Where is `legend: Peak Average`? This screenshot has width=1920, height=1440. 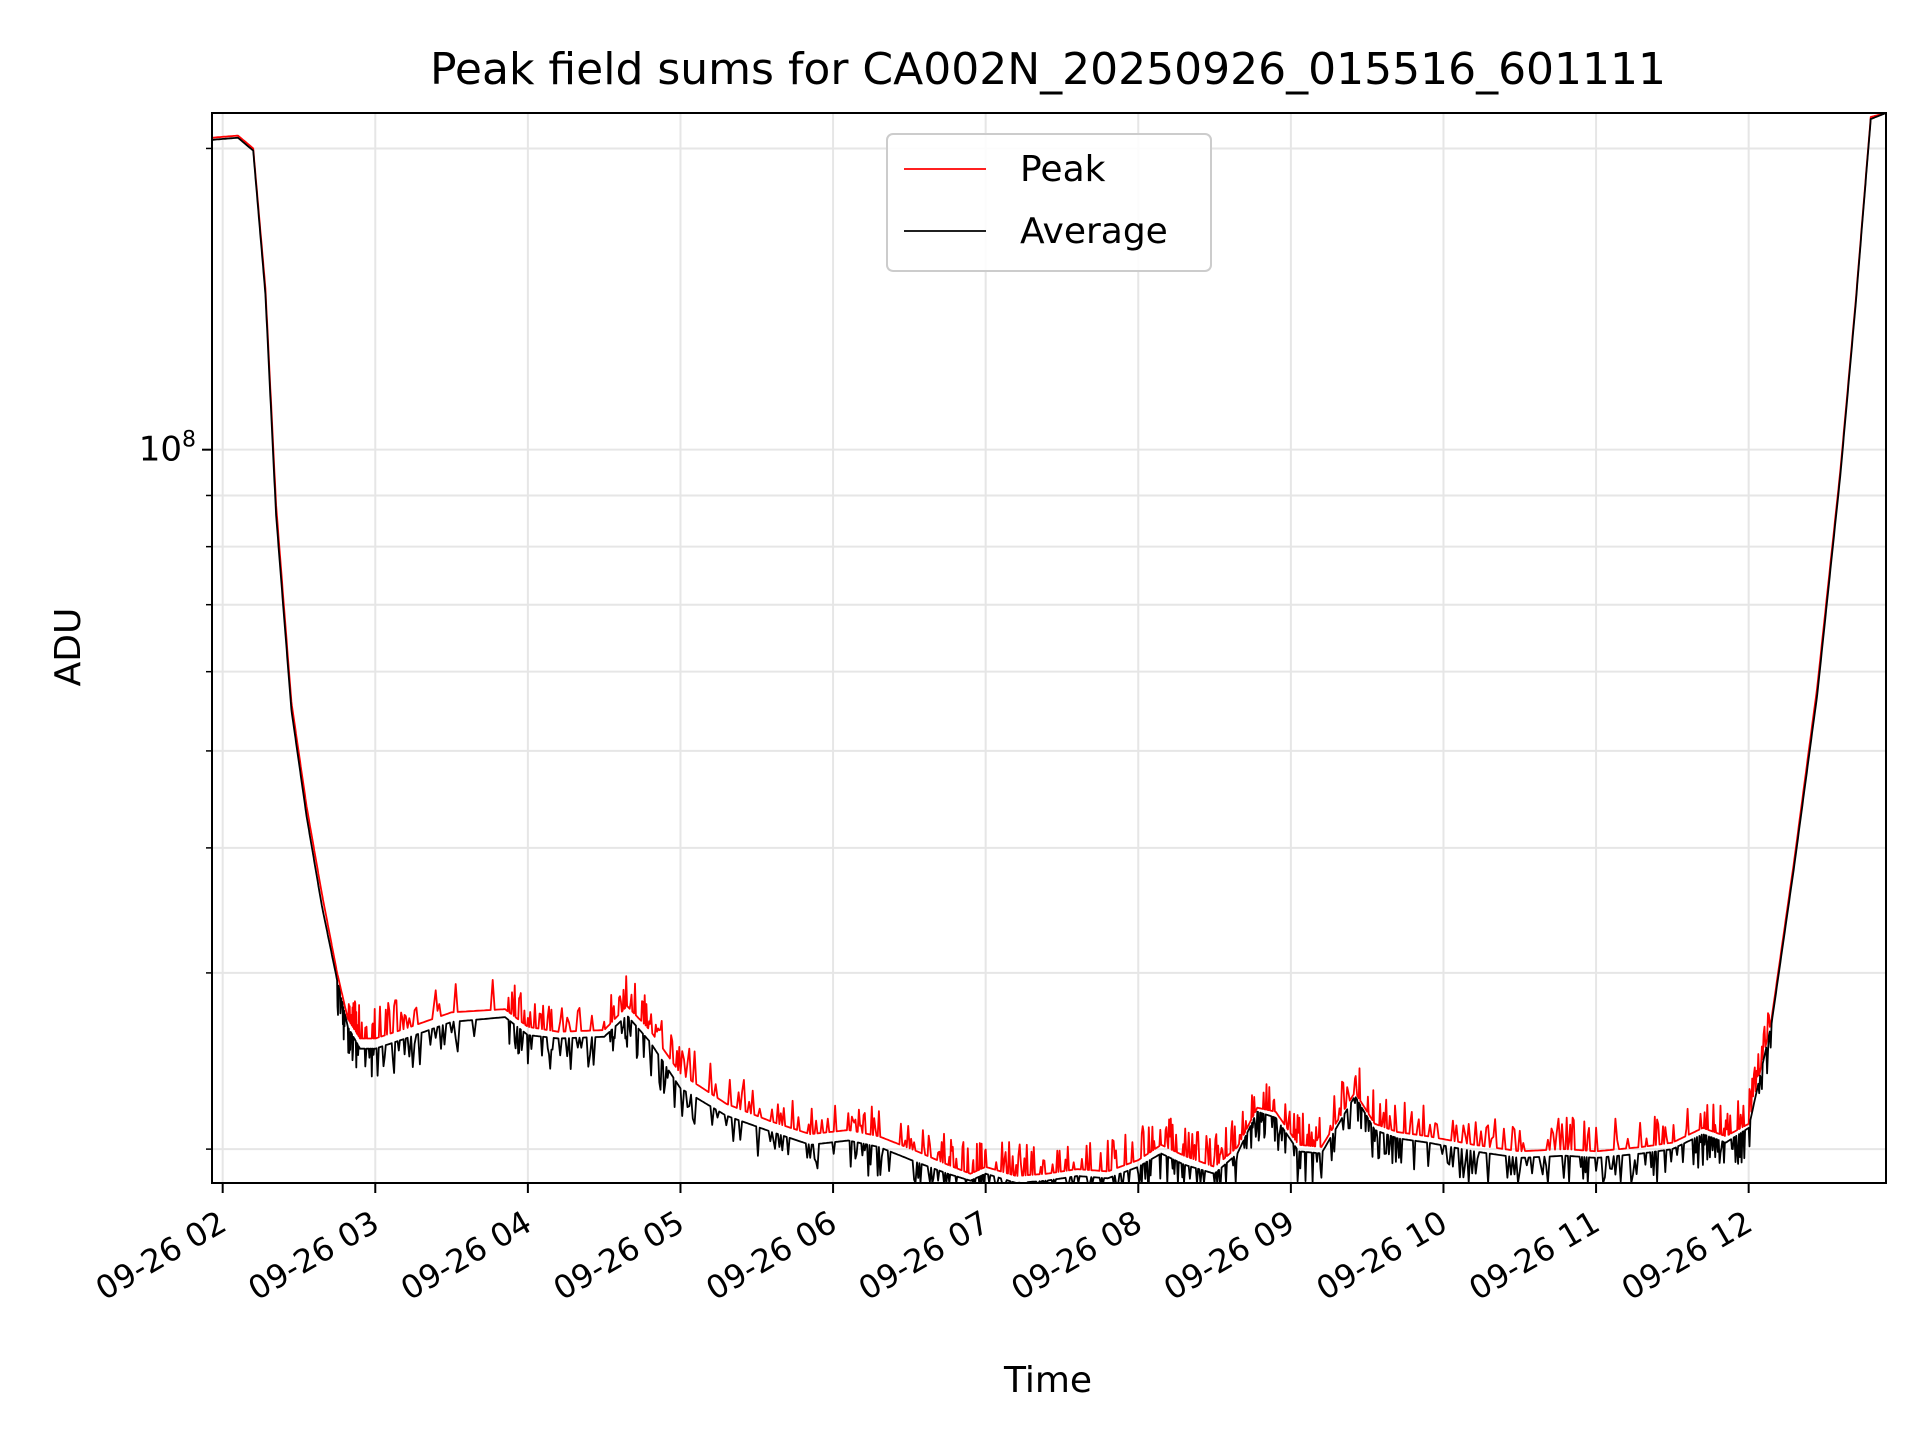
legend: Peak Average is located at coordinates (1049, 202).